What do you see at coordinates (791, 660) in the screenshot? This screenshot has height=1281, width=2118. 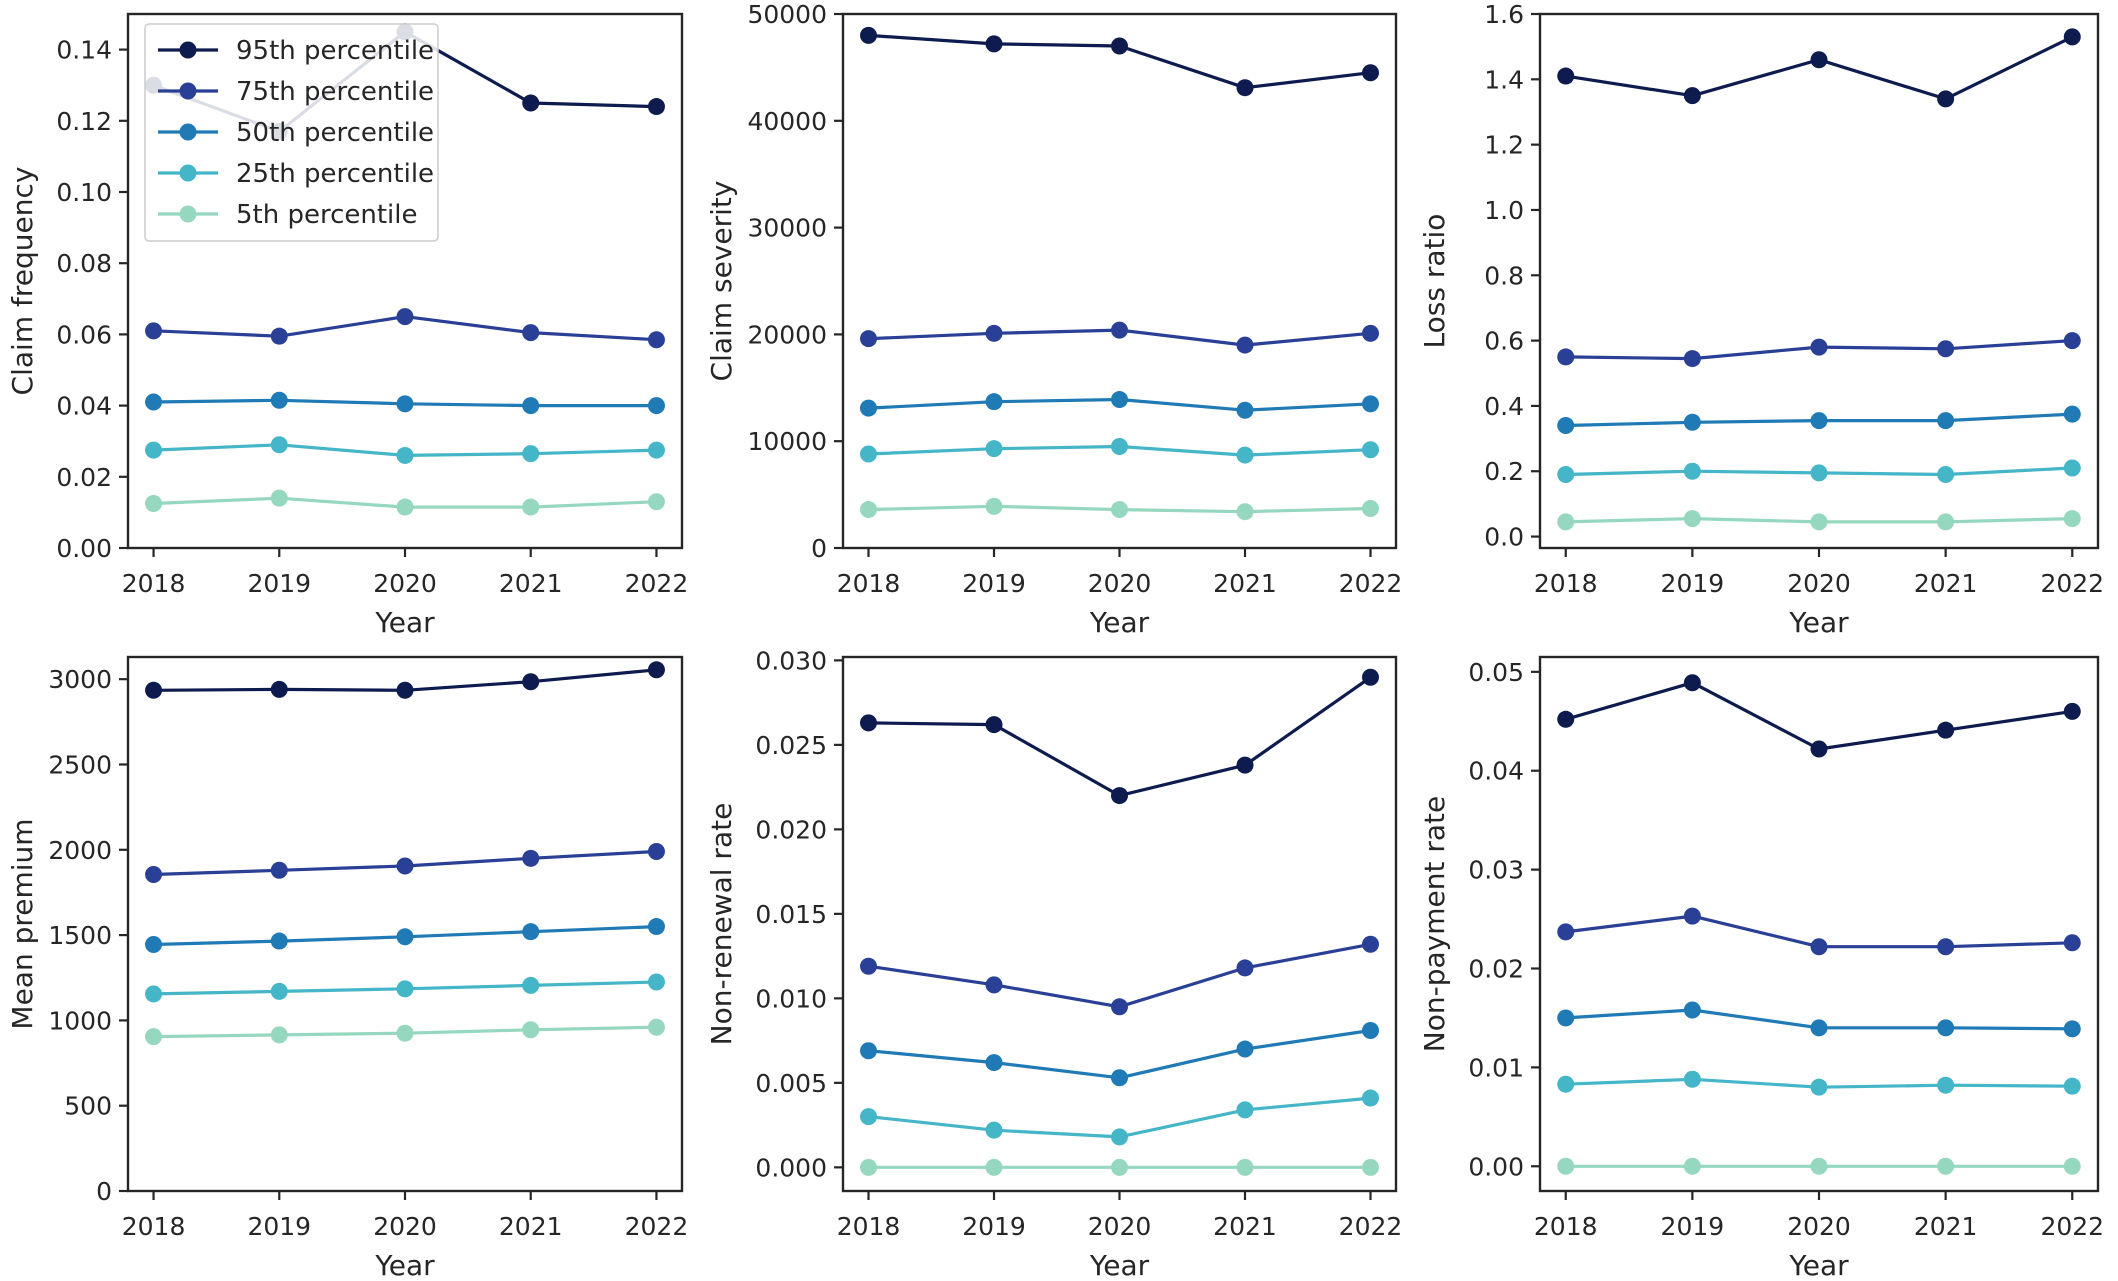 I see `y-tick-label: 0.030` at bounding box center [791, 660].